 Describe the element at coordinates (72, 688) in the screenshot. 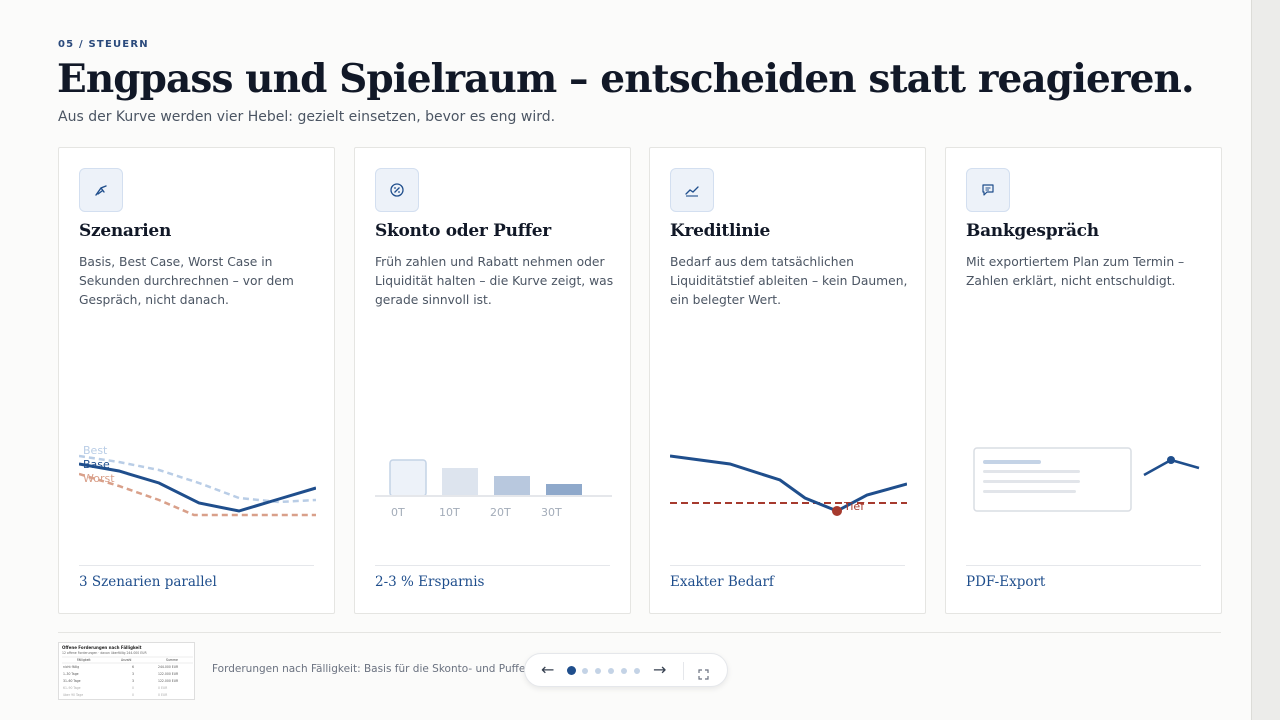

I see `thumb-cell: 61–90 Tage` at that location.